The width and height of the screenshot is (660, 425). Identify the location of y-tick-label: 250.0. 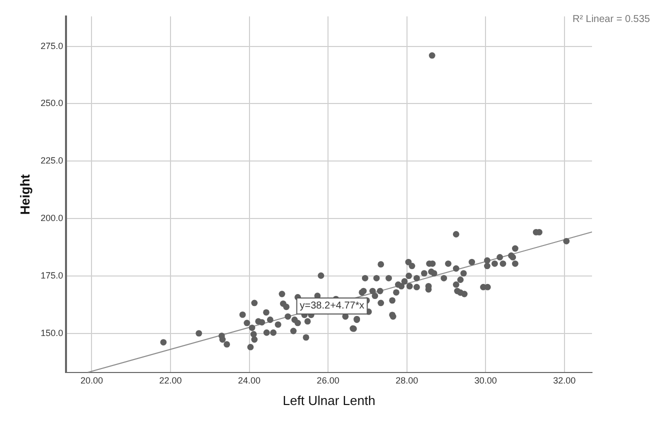
(52, 103).